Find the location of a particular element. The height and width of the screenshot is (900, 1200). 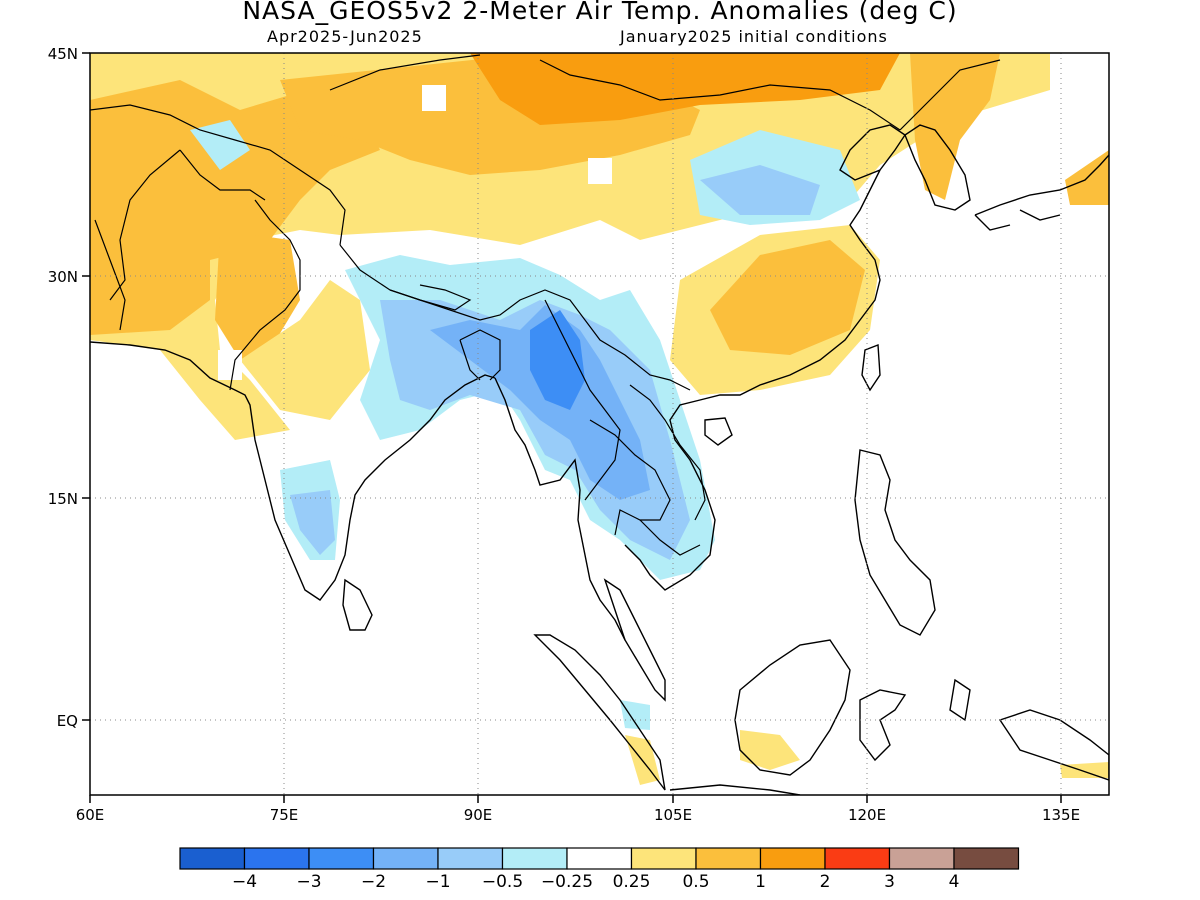

coastline-taiwan is located at coordinates (871, 368).